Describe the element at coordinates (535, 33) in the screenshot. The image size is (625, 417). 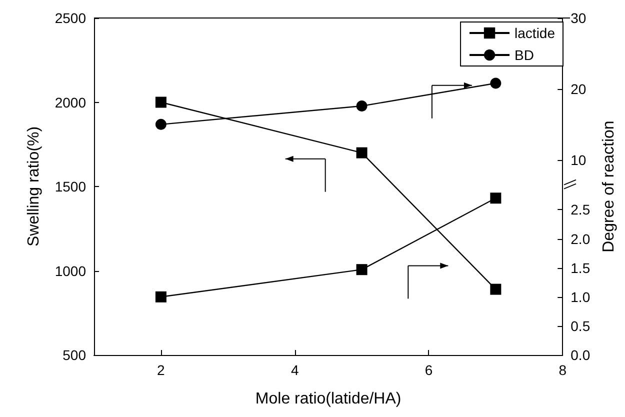
I see `legend-label: lactide` at that location.